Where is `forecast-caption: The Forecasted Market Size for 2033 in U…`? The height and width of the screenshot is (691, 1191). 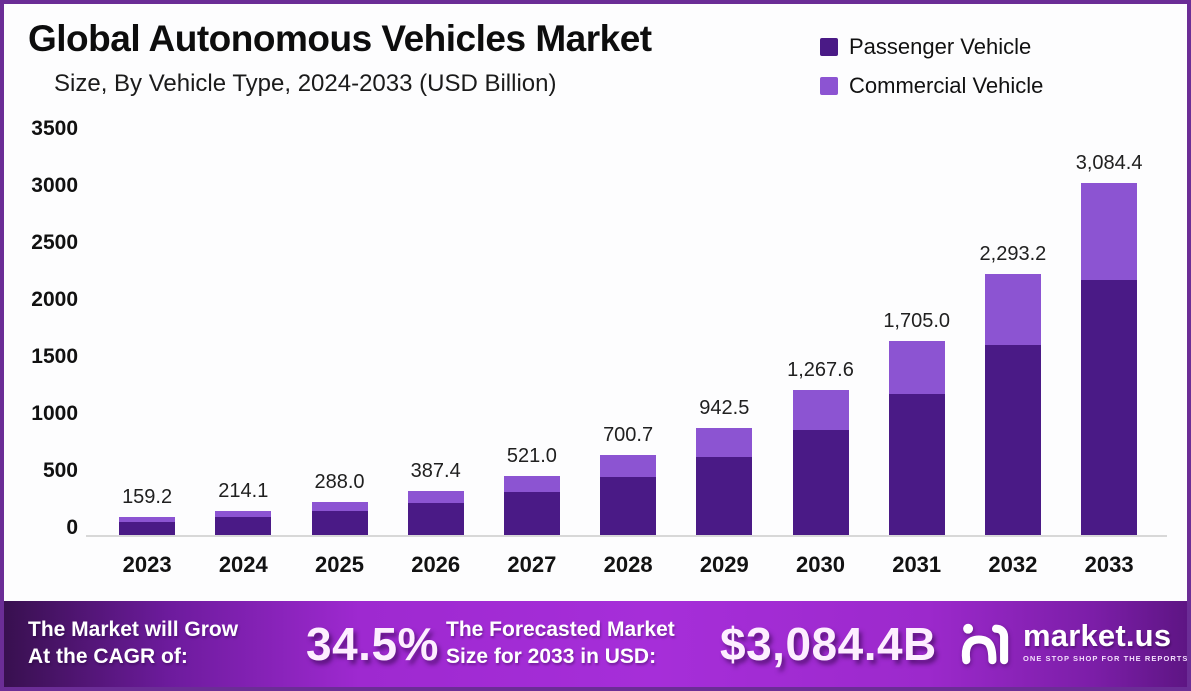
forecast-caption: The Forecasted Market Size for 2033 in U… is located at coordinates (560, 643).